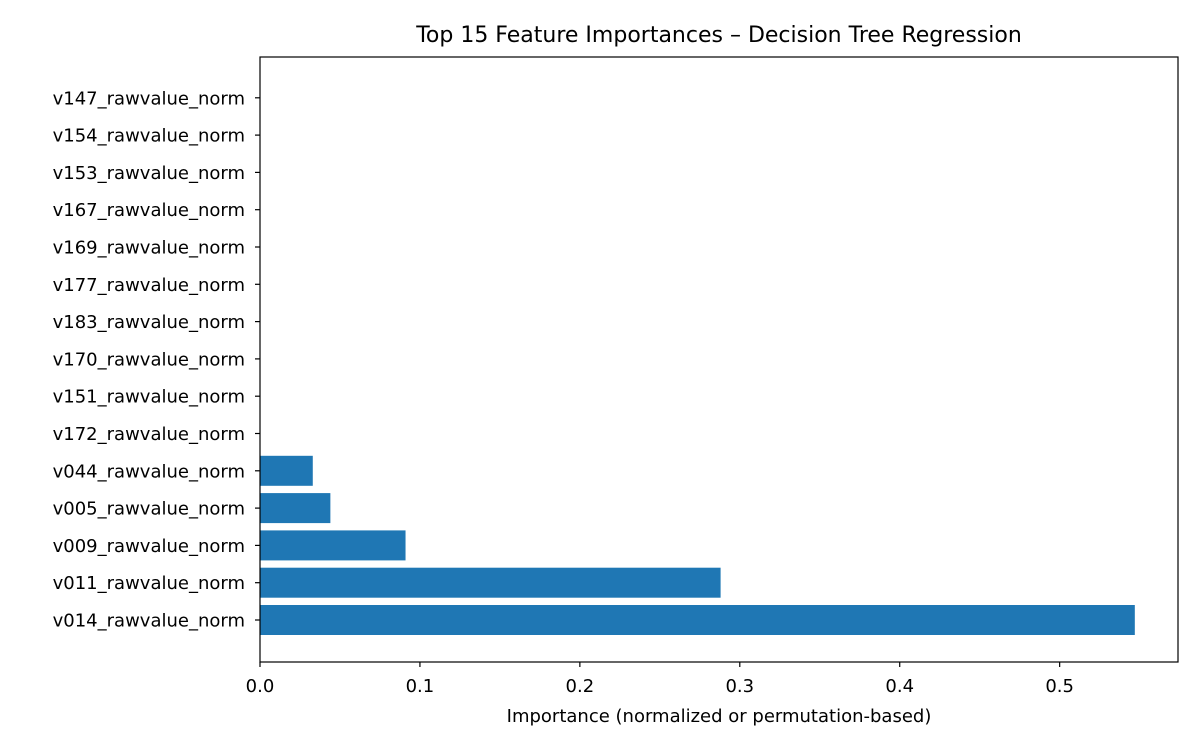 The width and height of the screenshot is (1200, 754). What do you see at coordinates (149, 583) in the screenshot?
I see `y-tick-label: v011_rawvalue_norm` at bounding box center [149, 583].